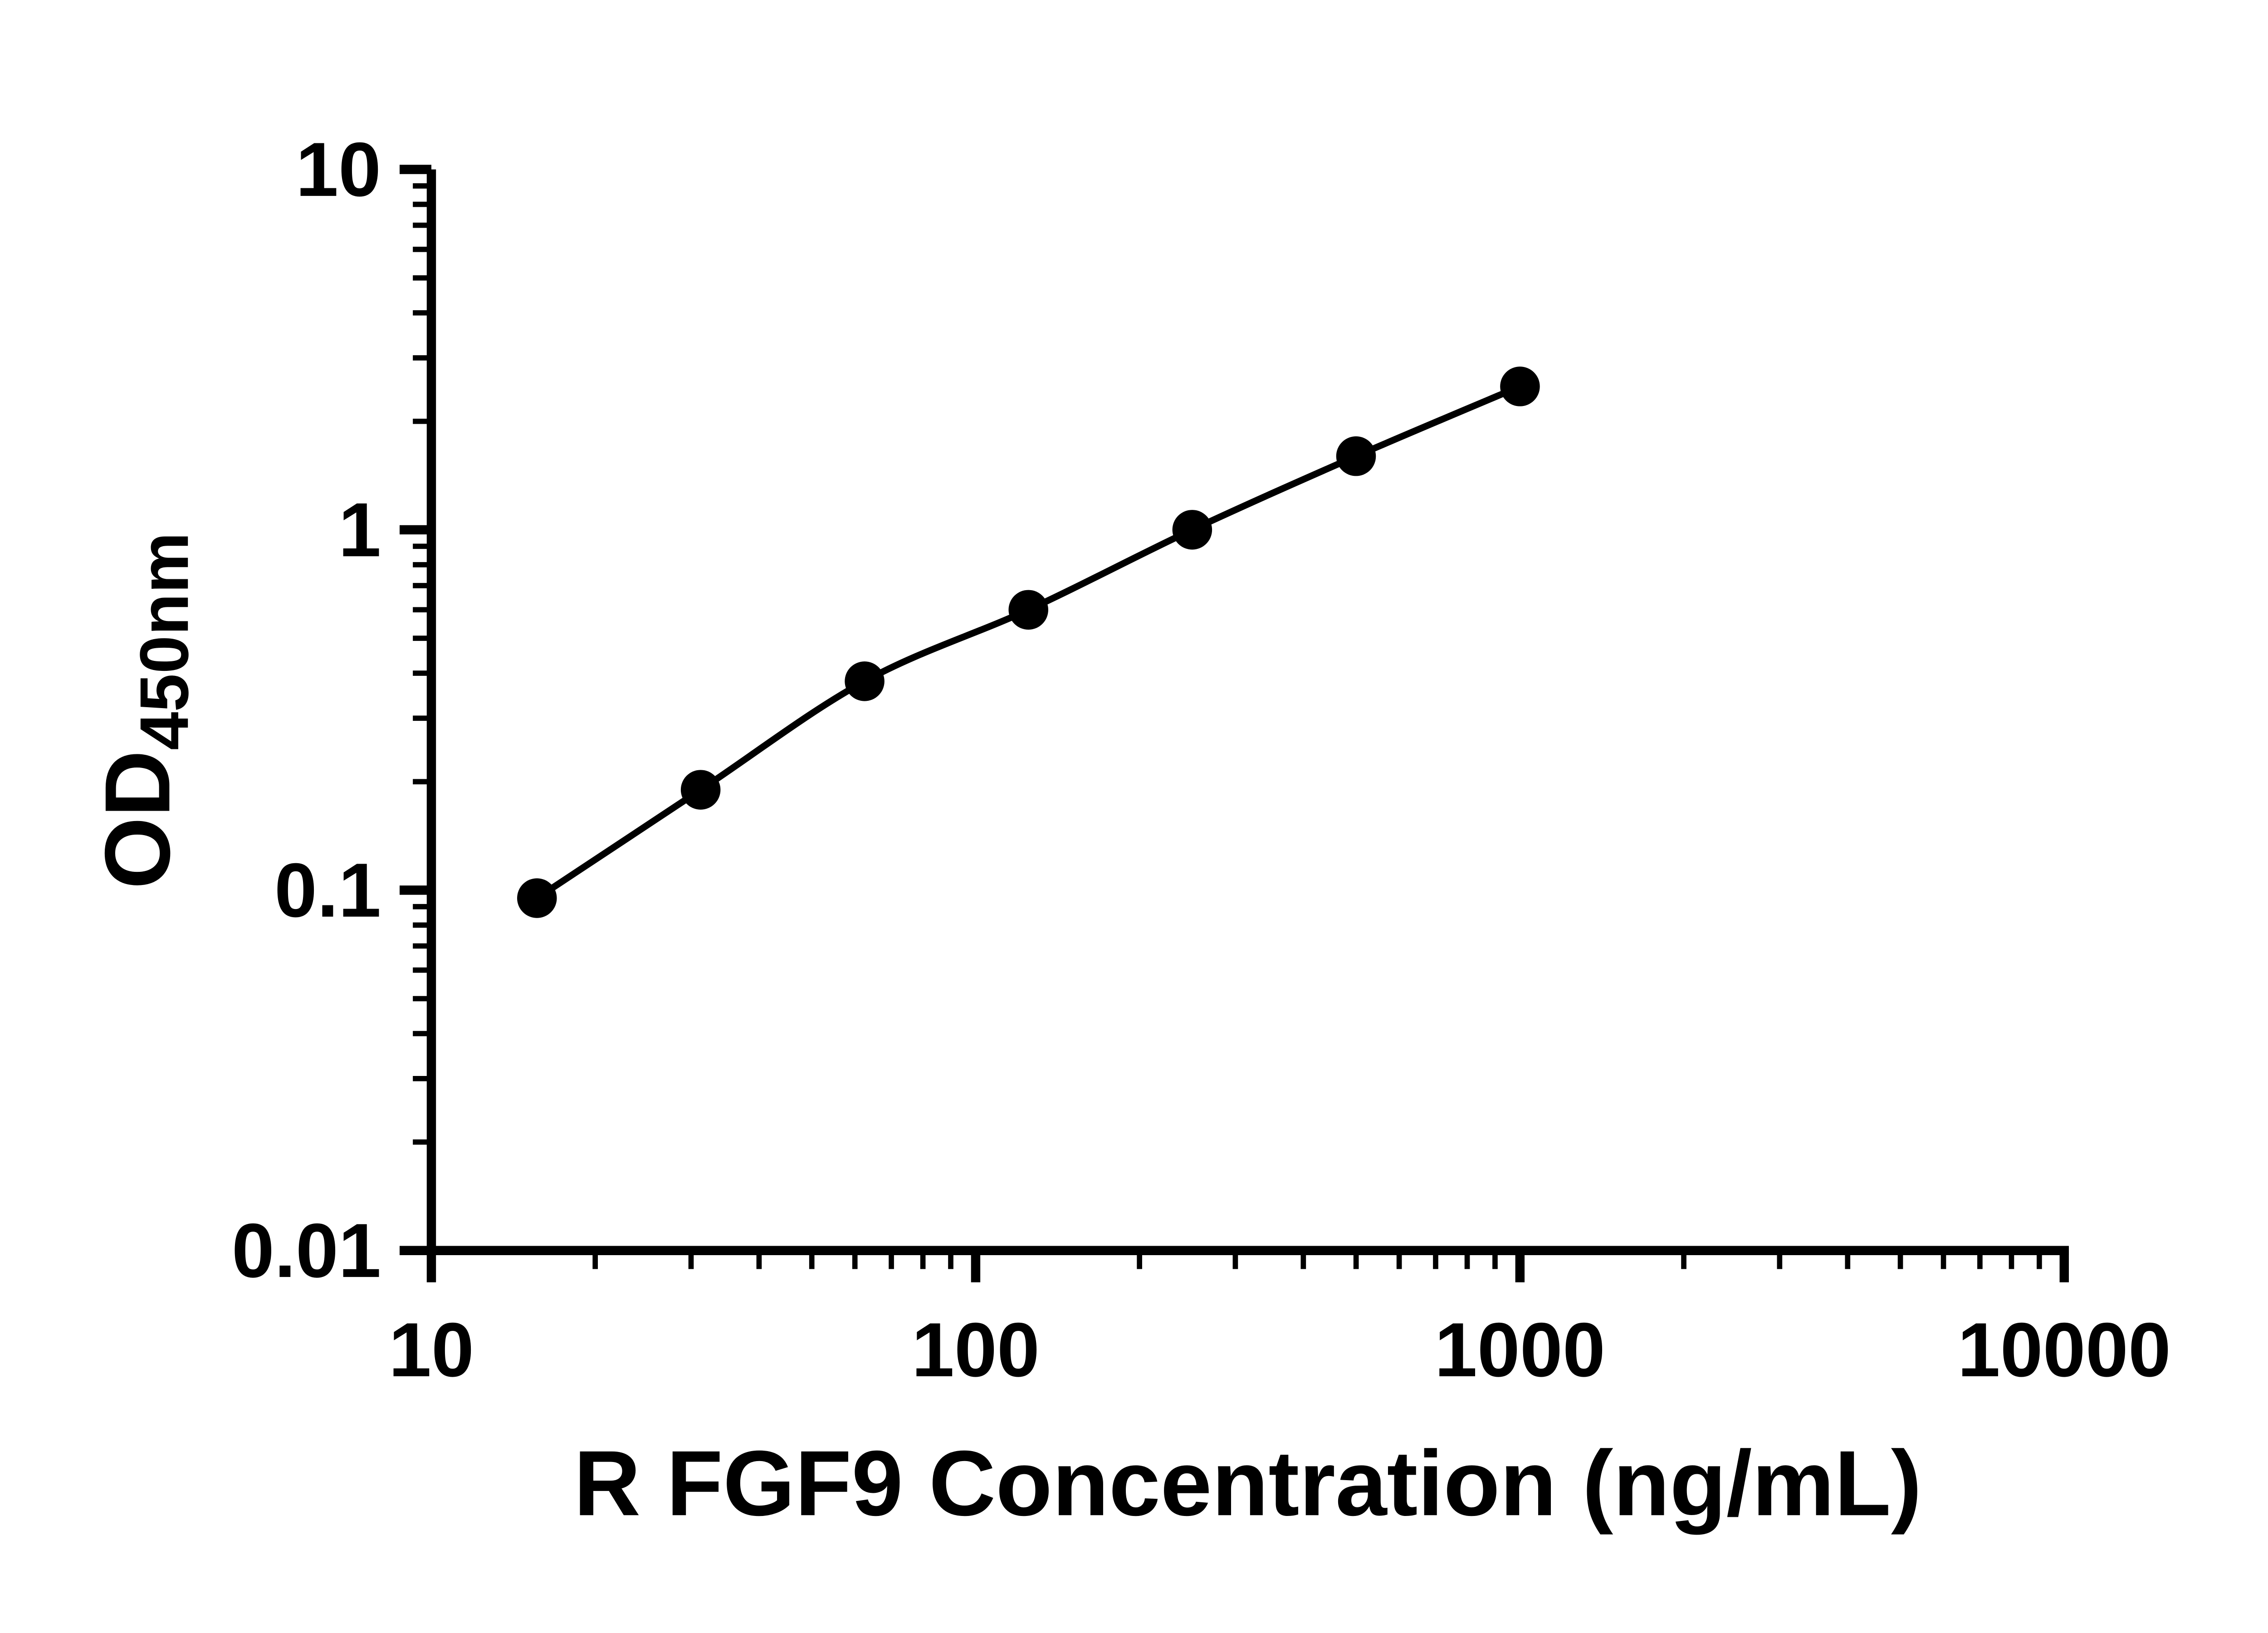  I want to click on y-tick-label: 10, so click(339, 169).